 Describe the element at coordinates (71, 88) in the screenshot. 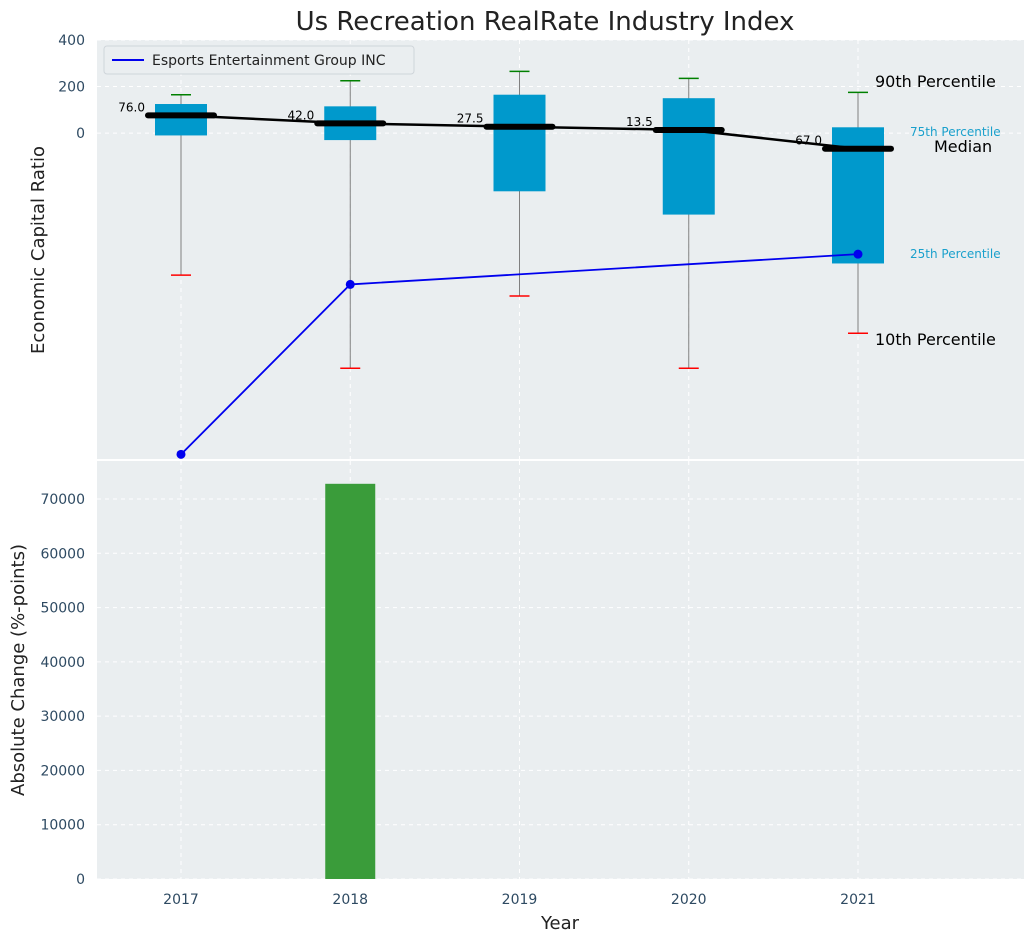

I see `top-ytick-label: 200` at that location.